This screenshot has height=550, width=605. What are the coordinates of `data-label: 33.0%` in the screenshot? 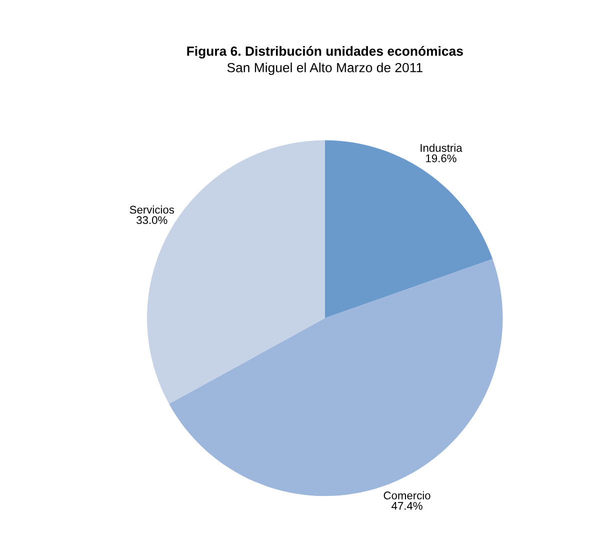 It's located at (152, 220).